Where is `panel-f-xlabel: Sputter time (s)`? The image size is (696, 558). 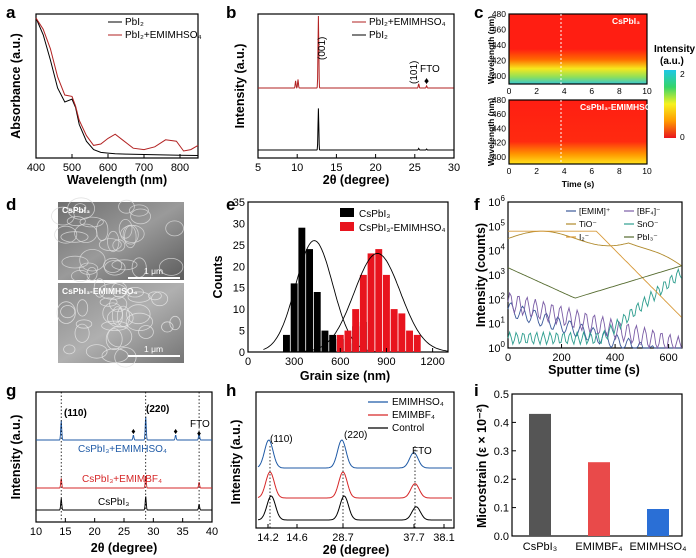 panel-f-xlabel: Sputter time (s) is located at coordinates (594, 370).